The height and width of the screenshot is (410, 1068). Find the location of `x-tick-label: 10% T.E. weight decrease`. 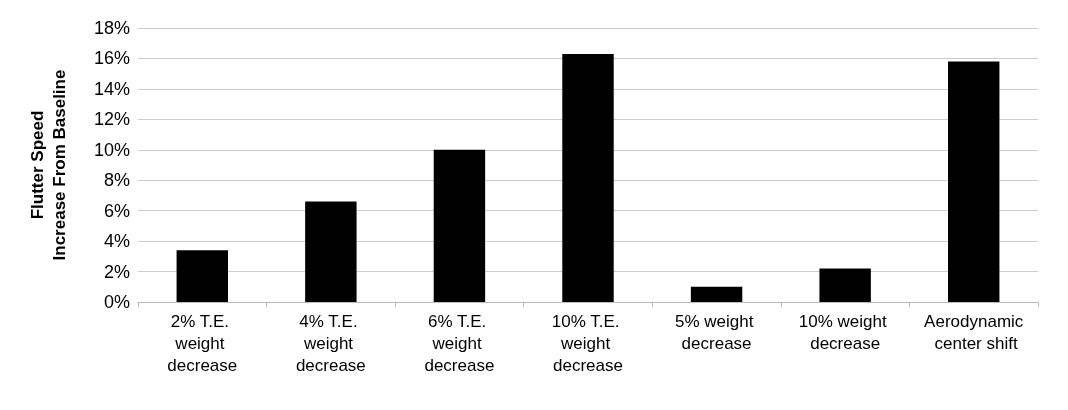

x-tick-label: 10% T.E. weight decrease is located at coordinates (588, 343).